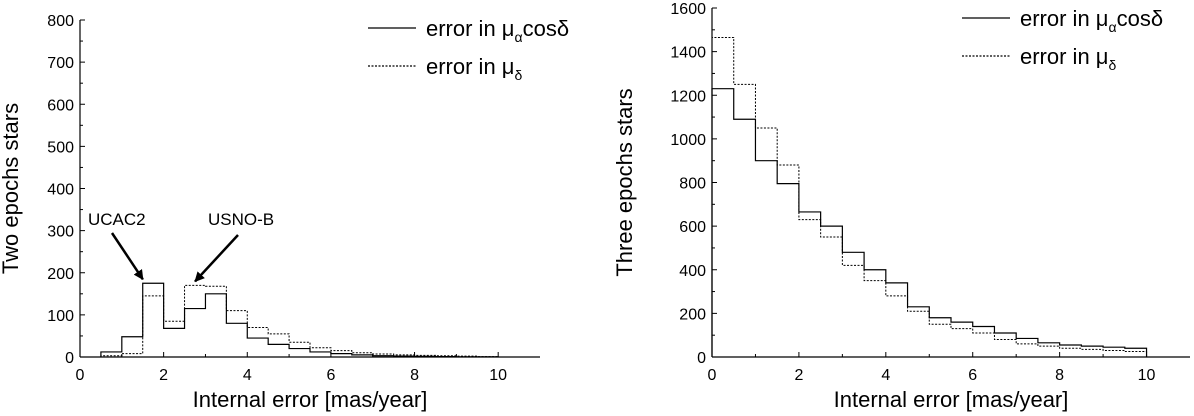 The height and width of the screenshot is (416, 1194). Describe the element at coordinates (60, 147) in the screenshot. I see `y-tick-label: 500` at that location.